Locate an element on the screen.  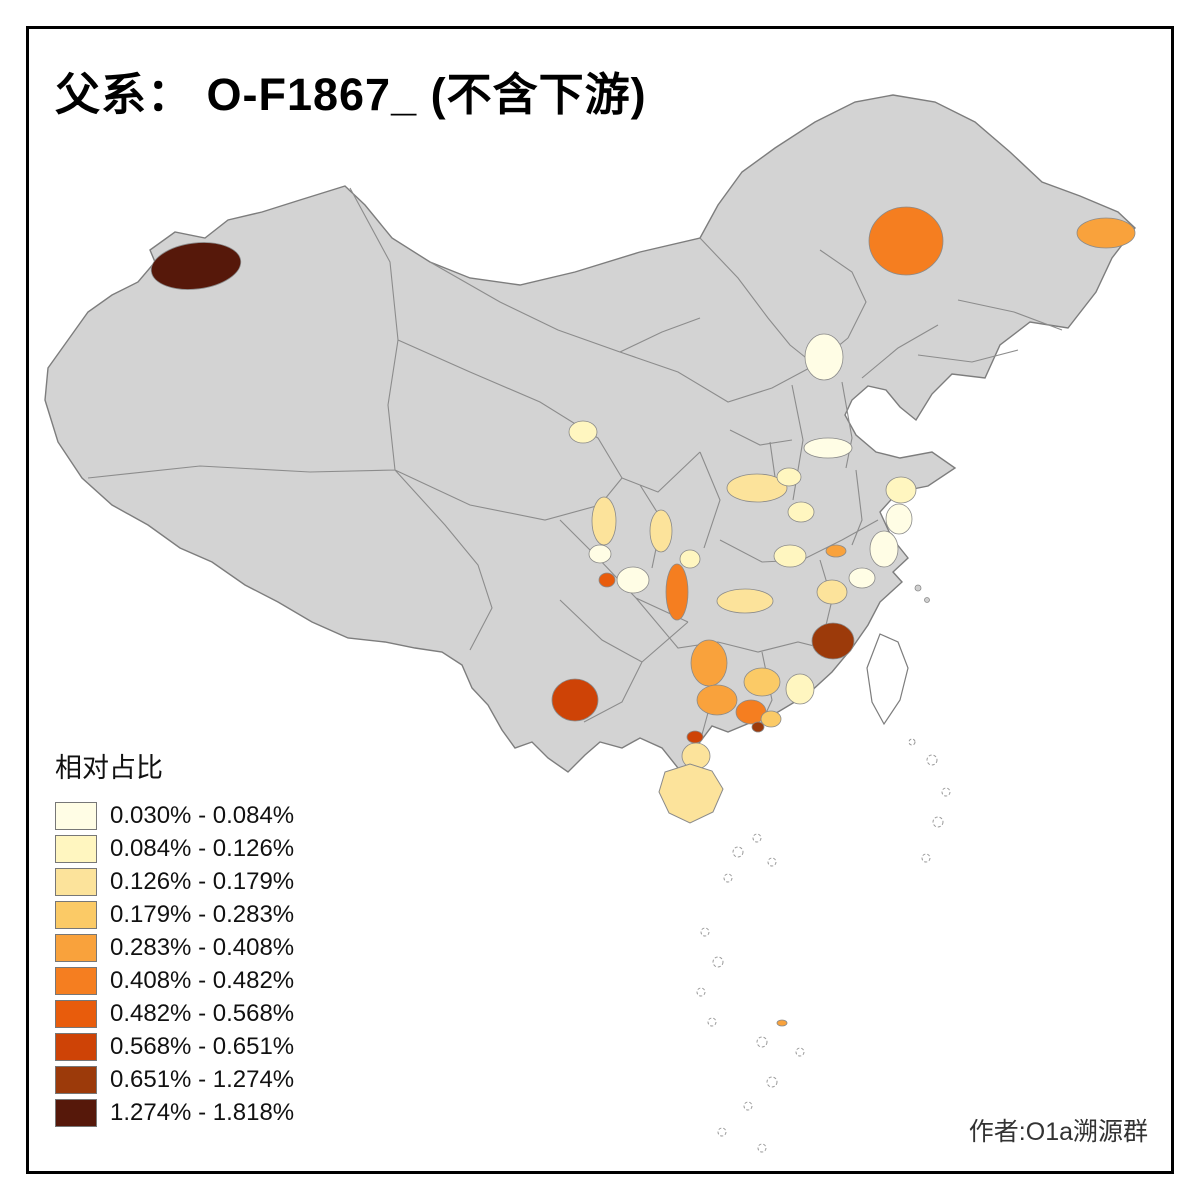
legend-item: 0.283% - 0.408% is located at coordinates (174, 947).